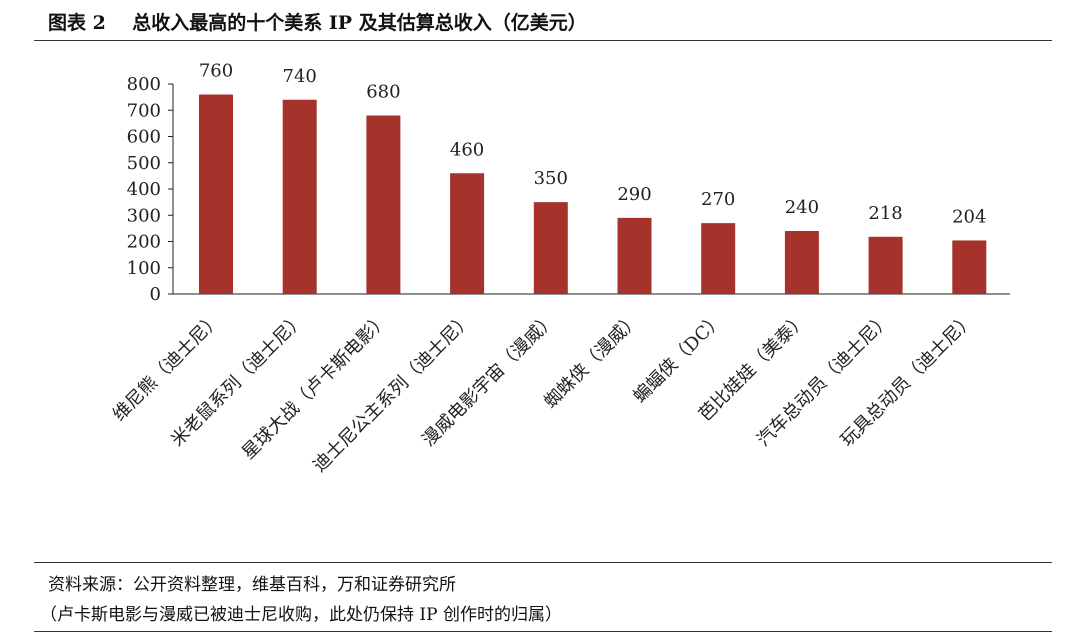 This screenshot has height=639, width=1080. Describe the element at coordinates (543, 40) in the screenshot. I see `title-divider` at that location.